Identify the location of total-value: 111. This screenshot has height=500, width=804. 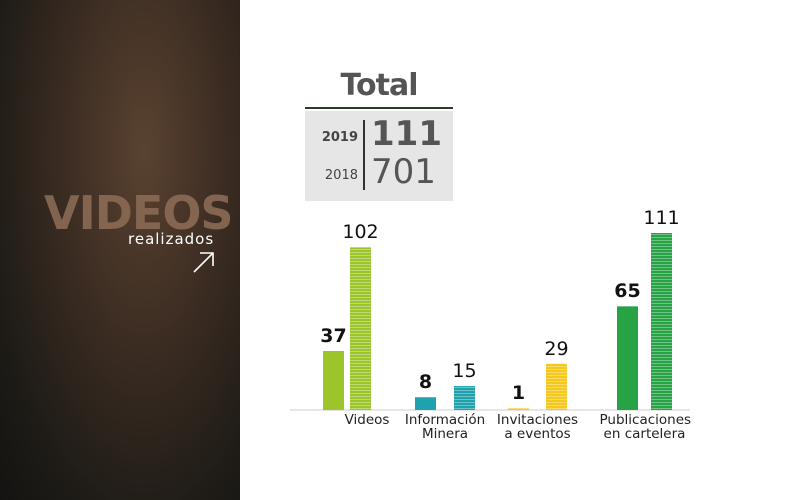
(406, 134).